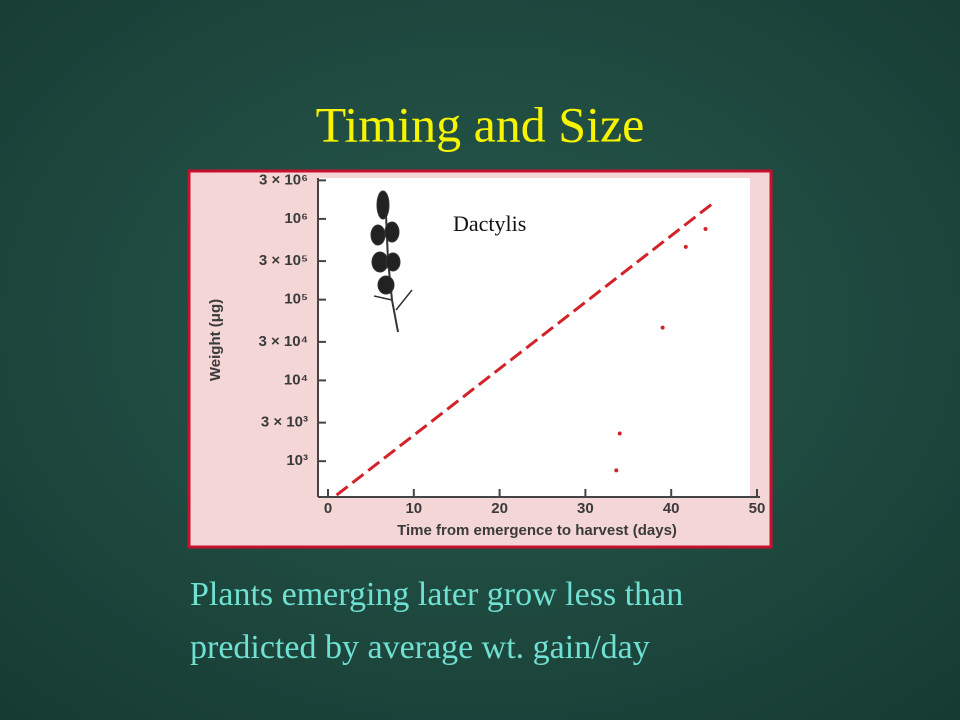 Image resolution: width=960 pixels, height=720 pixels. What do you see at coordinates (757, 508) in the screenshot?
I see `x-tick-label: 50` at bounding box center [757, 508].